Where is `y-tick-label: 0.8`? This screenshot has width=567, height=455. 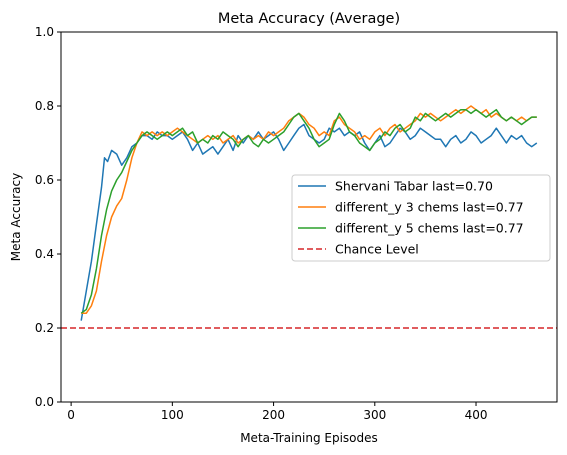
y-tick-label: 0.8 is located at coordinates (44, 106).